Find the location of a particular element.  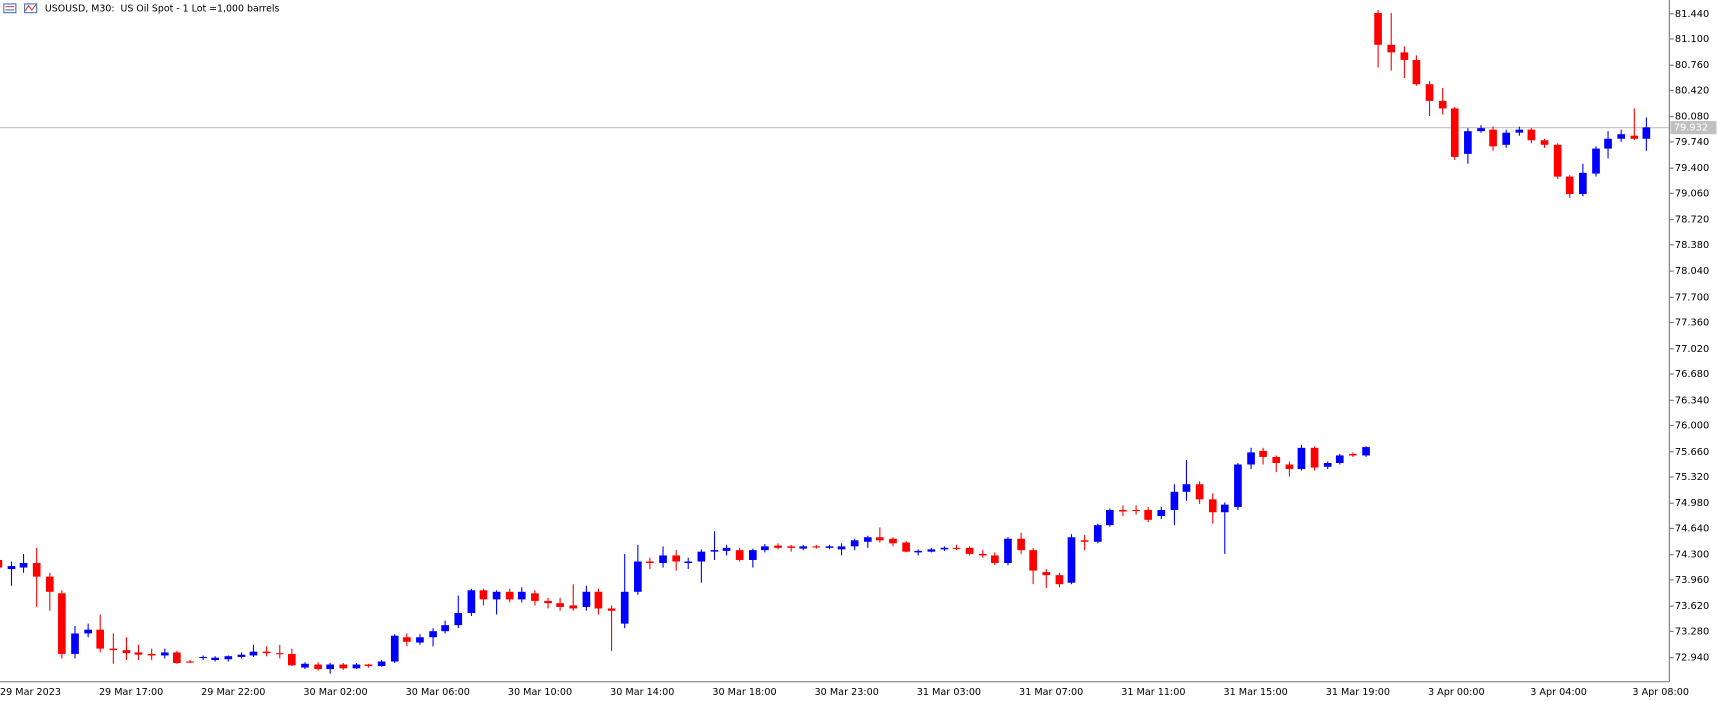

x-tick-label: 30 Mar 18:00 is located at coordinates (744, 692).